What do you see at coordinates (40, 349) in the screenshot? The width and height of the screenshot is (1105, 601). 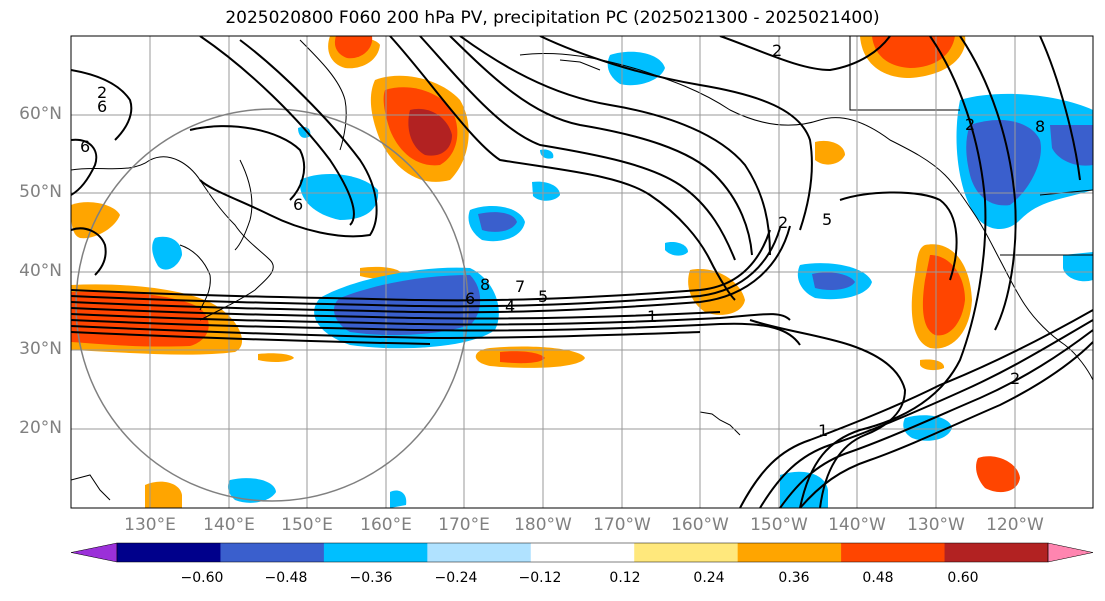 I see `lat-label: 30°N` at bounding box center [40, 349].